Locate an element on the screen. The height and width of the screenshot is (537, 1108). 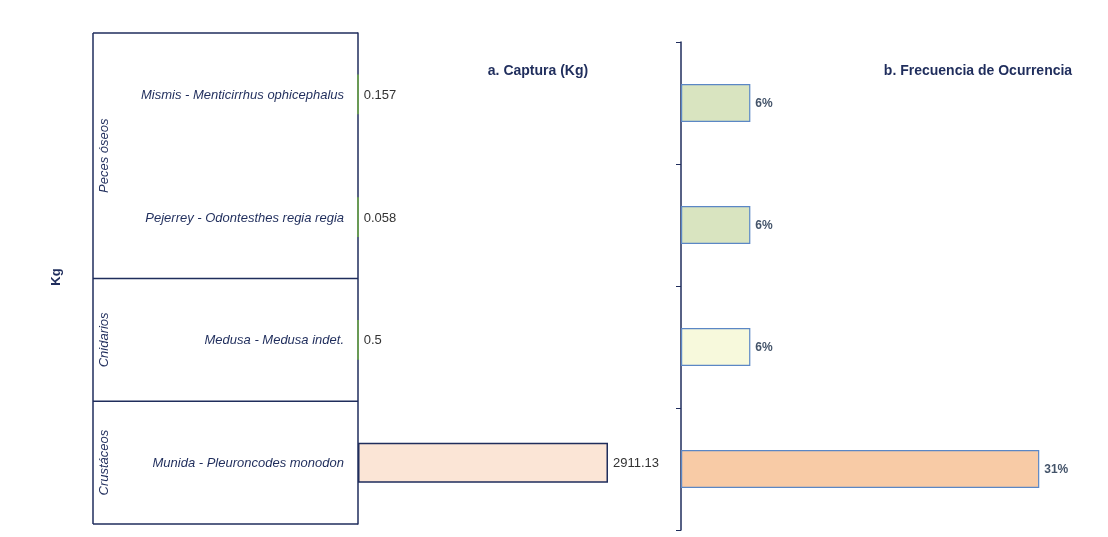
text: b. Frecuencia de Ocurrencia is located at coordinates (978, 70).